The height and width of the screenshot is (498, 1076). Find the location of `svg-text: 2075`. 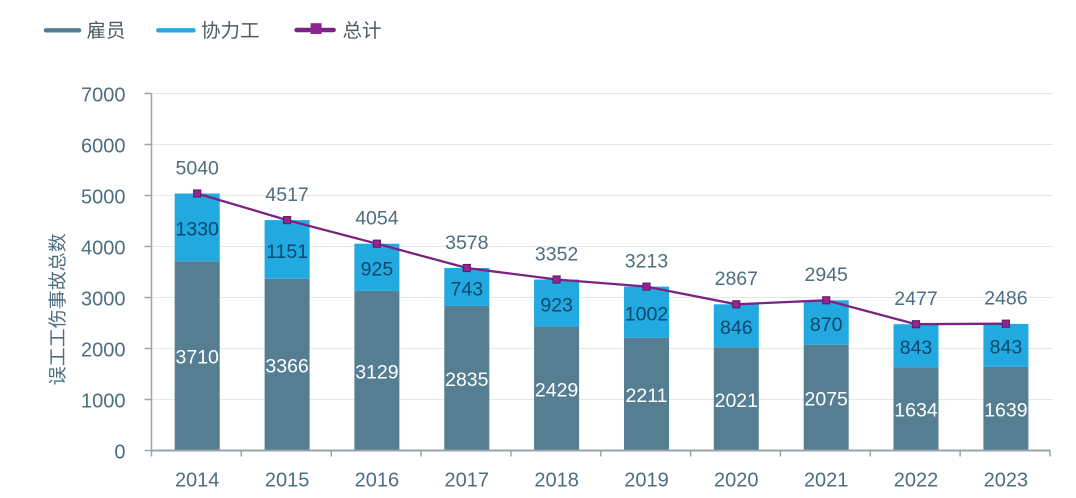

svg-text: 2075 is located at coordinates (827, 399).